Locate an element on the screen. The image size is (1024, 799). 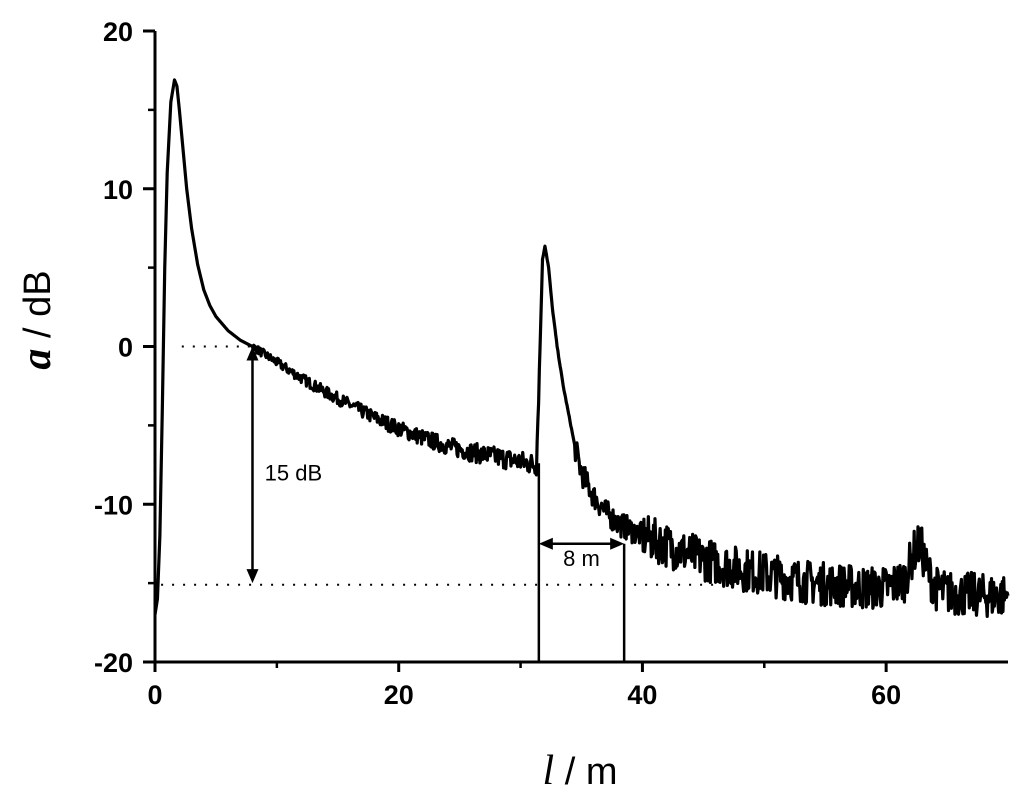
x-tick-label: 40 is located at coordinates (642, 695).